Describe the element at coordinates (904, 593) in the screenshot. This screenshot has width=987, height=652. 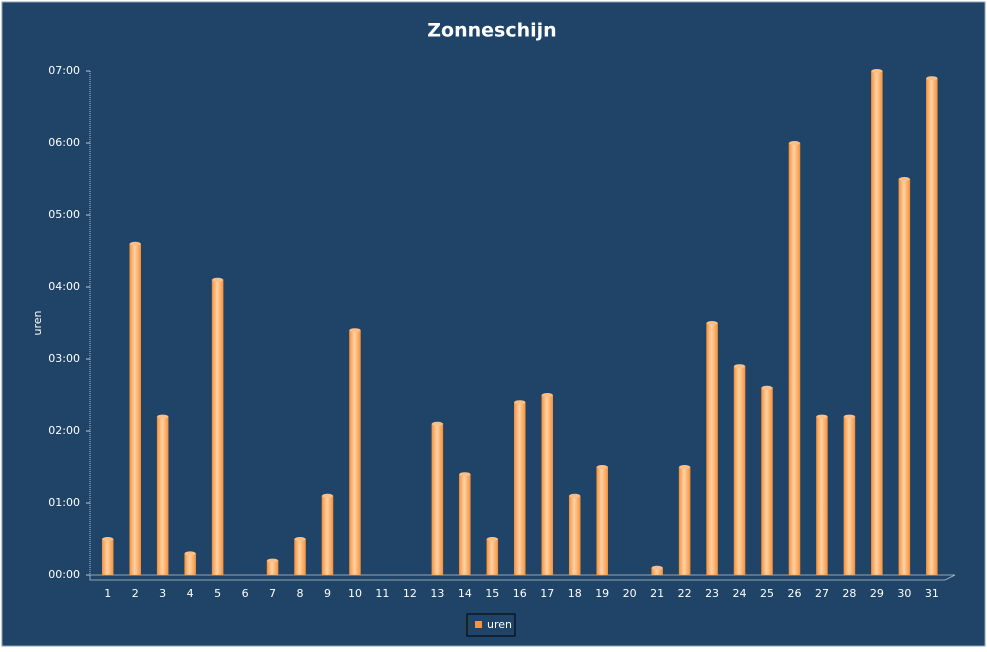
I see `x-tick-label: 30` at that location.